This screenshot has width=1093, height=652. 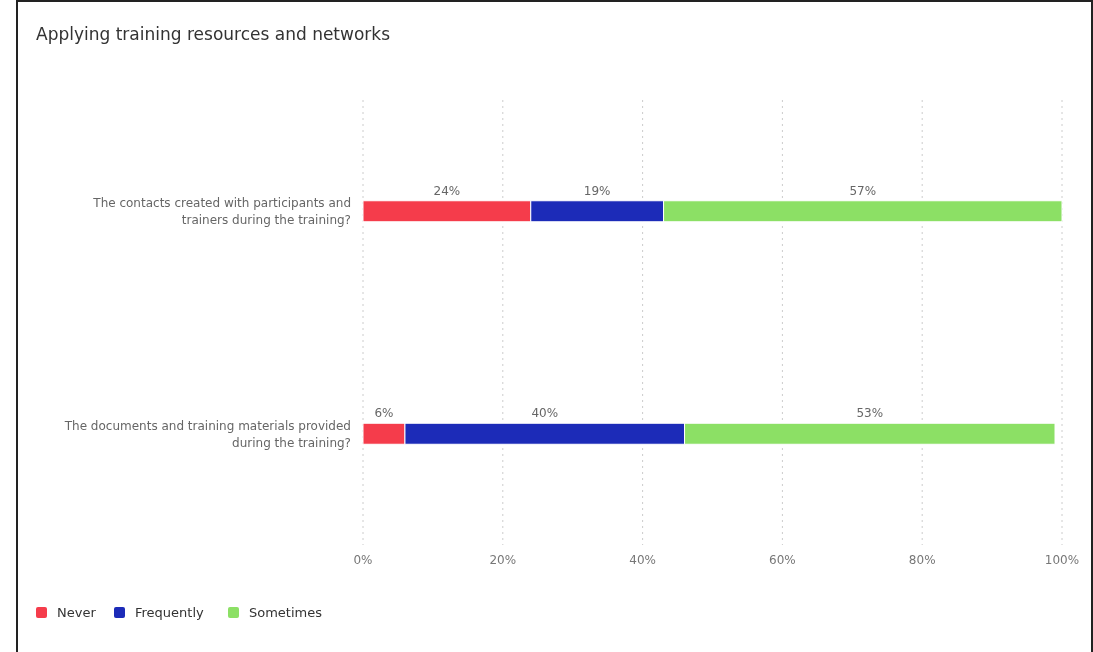 I want to click on legend-label: Sometimes, so click(x=286, y=612).